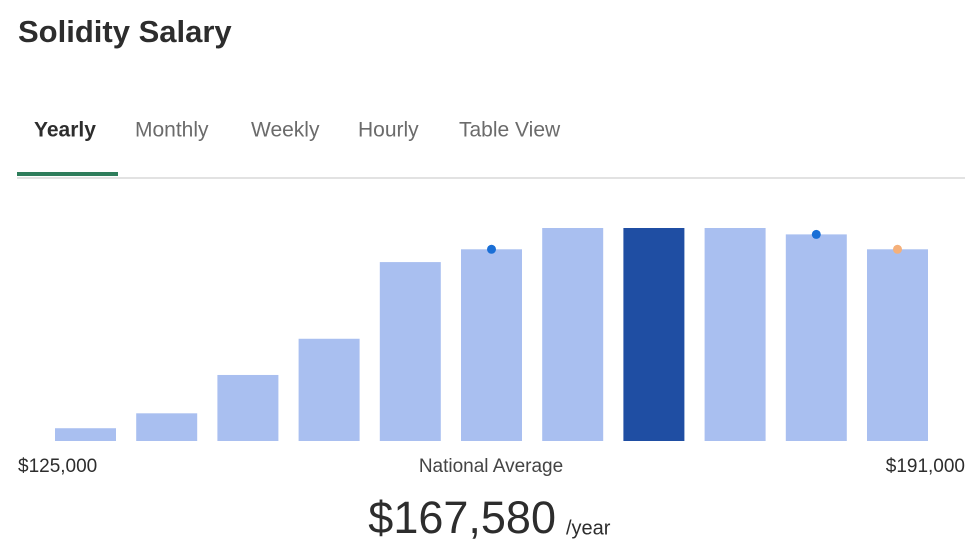 This screenshot has width=972, height=556. Describe the element at coordinates (285, 130) in the screenshot. I see `tab: Weekly` at that location.